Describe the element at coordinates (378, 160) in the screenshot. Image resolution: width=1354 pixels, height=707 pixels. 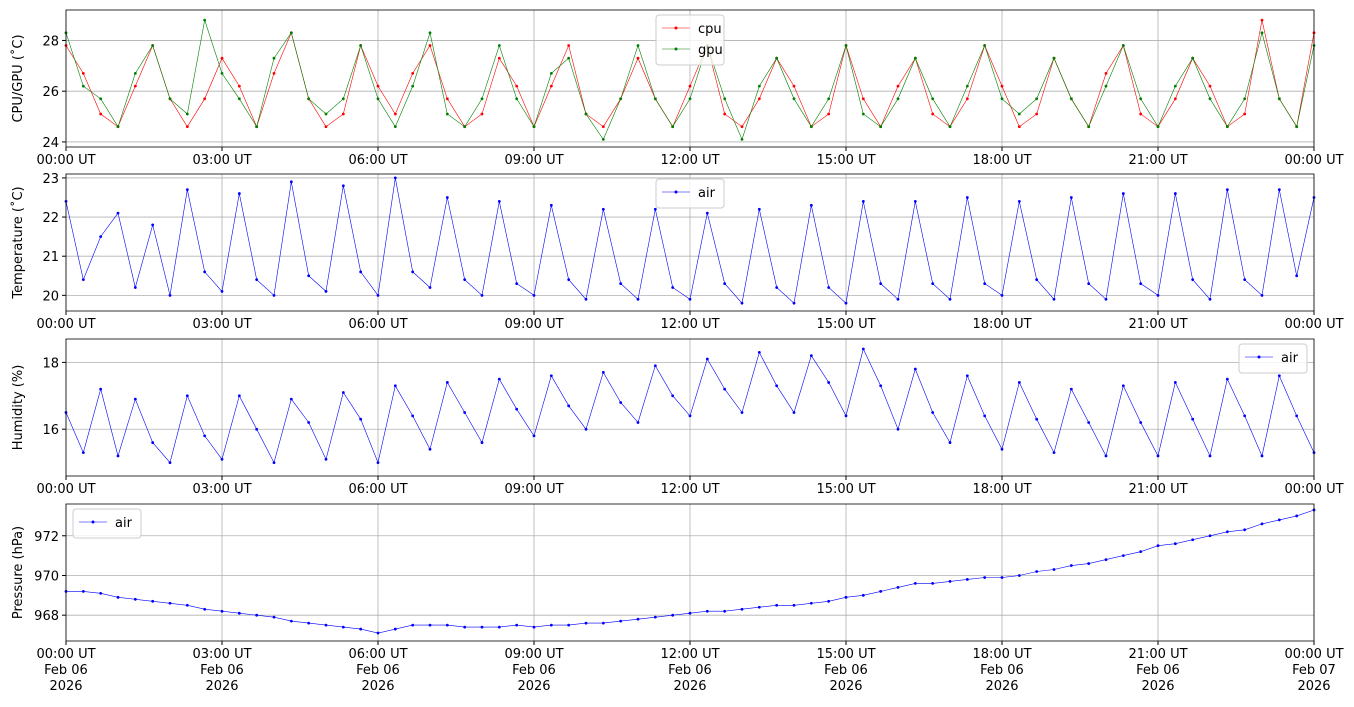
I see `x-tick-label: 06:00 UT` at that location.